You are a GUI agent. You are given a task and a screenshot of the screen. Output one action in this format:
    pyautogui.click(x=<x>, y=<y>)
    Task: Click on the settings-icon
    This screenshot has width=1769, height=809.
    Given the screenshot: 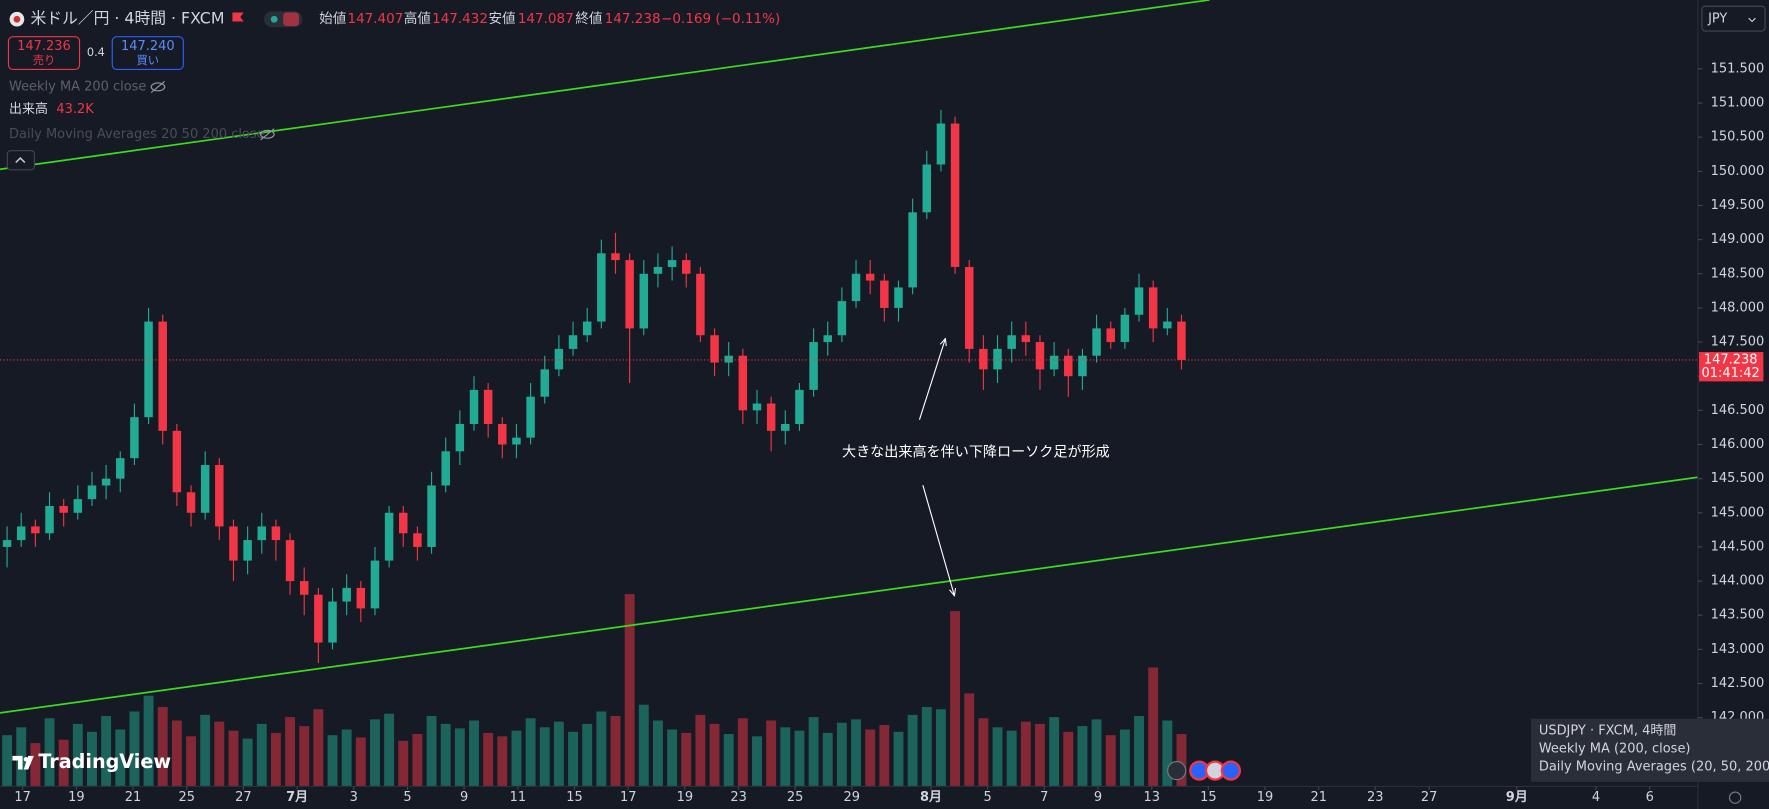 What is the action you would take?
    pyautogui.click(x=1735, y=797)
    